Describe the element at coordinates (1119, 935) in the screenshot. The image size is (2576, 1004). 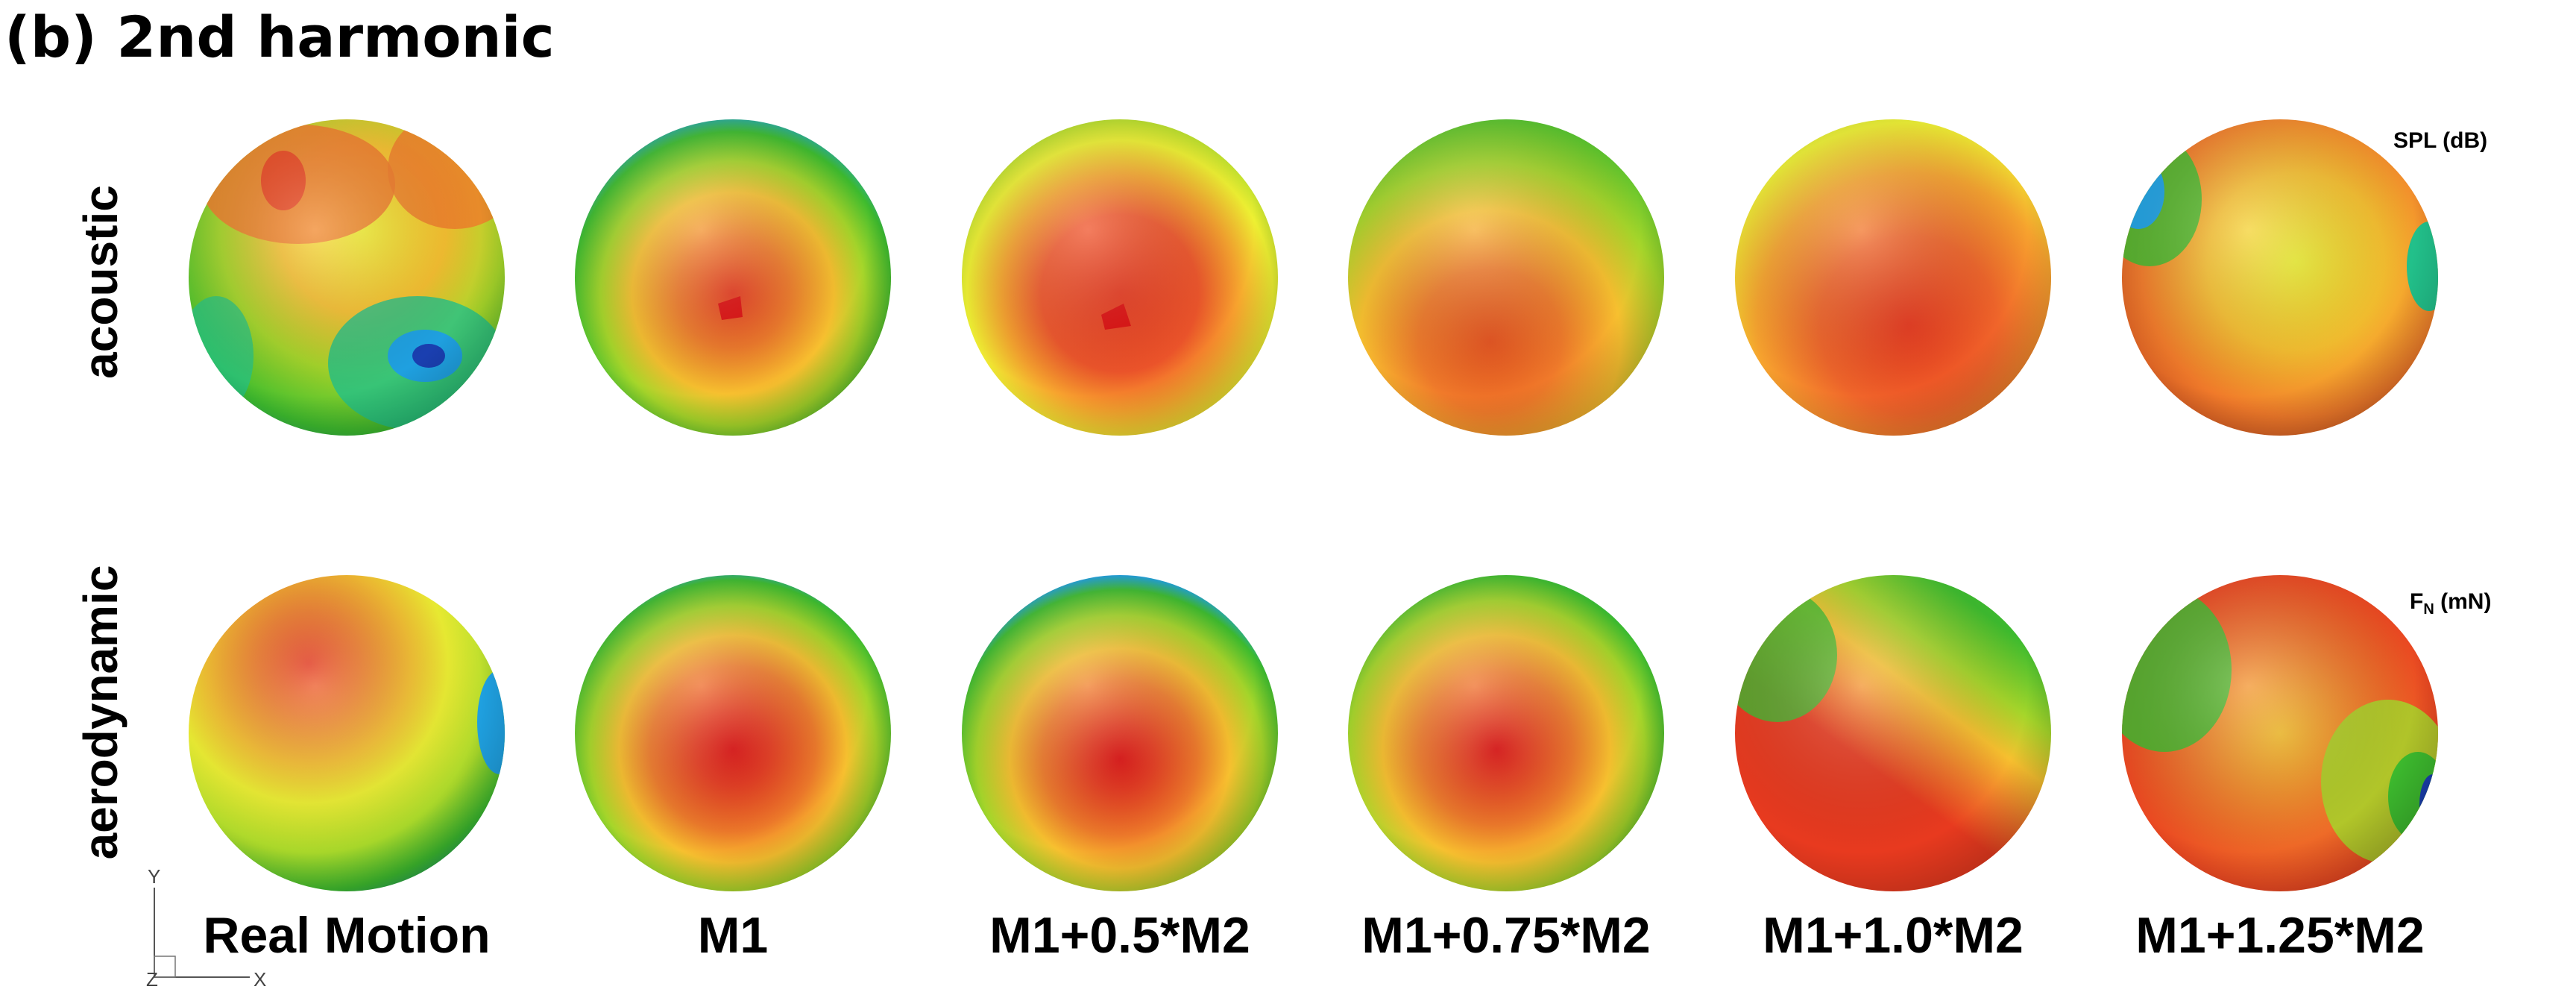
I see `column-label-m1-0.5m2: M1+0.5*M2` at that location.